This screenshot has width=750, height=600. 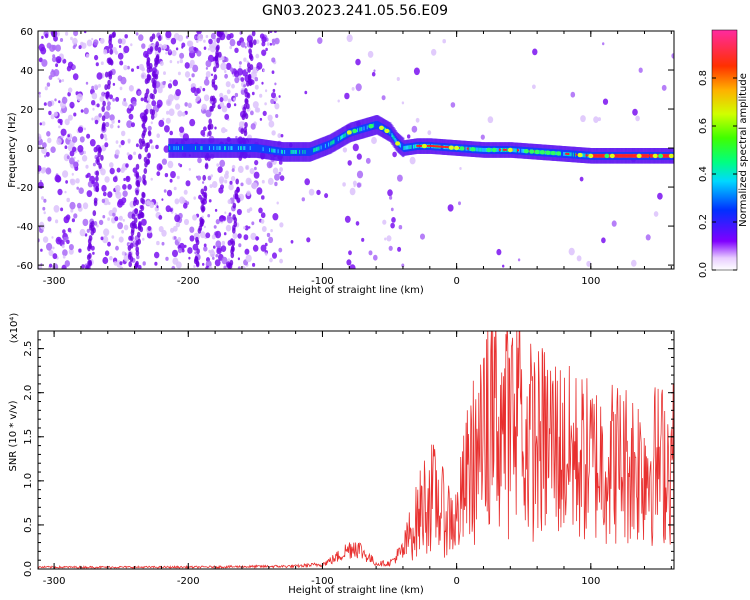 I want to click on ridge-core, so click(x=177, y=148).